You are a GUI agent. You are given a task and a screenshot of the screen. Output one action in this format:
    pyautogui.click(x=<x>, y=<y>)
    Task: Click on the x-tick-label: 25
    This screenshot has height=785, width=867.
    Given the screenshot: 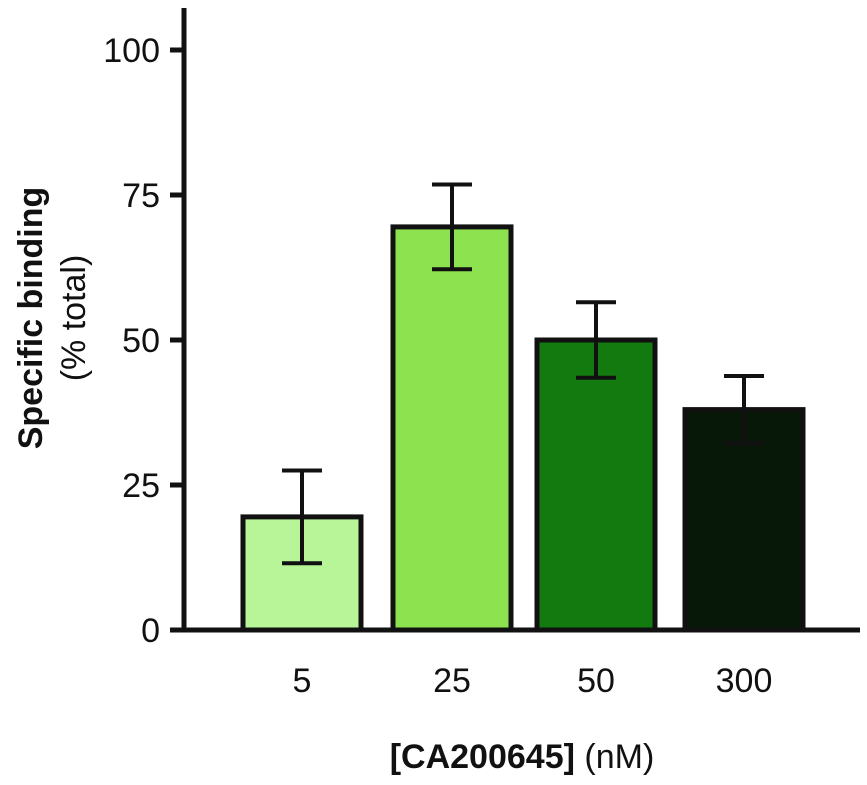 What is the action you would take?
    pyautogui.click(x=452, y=681)
    